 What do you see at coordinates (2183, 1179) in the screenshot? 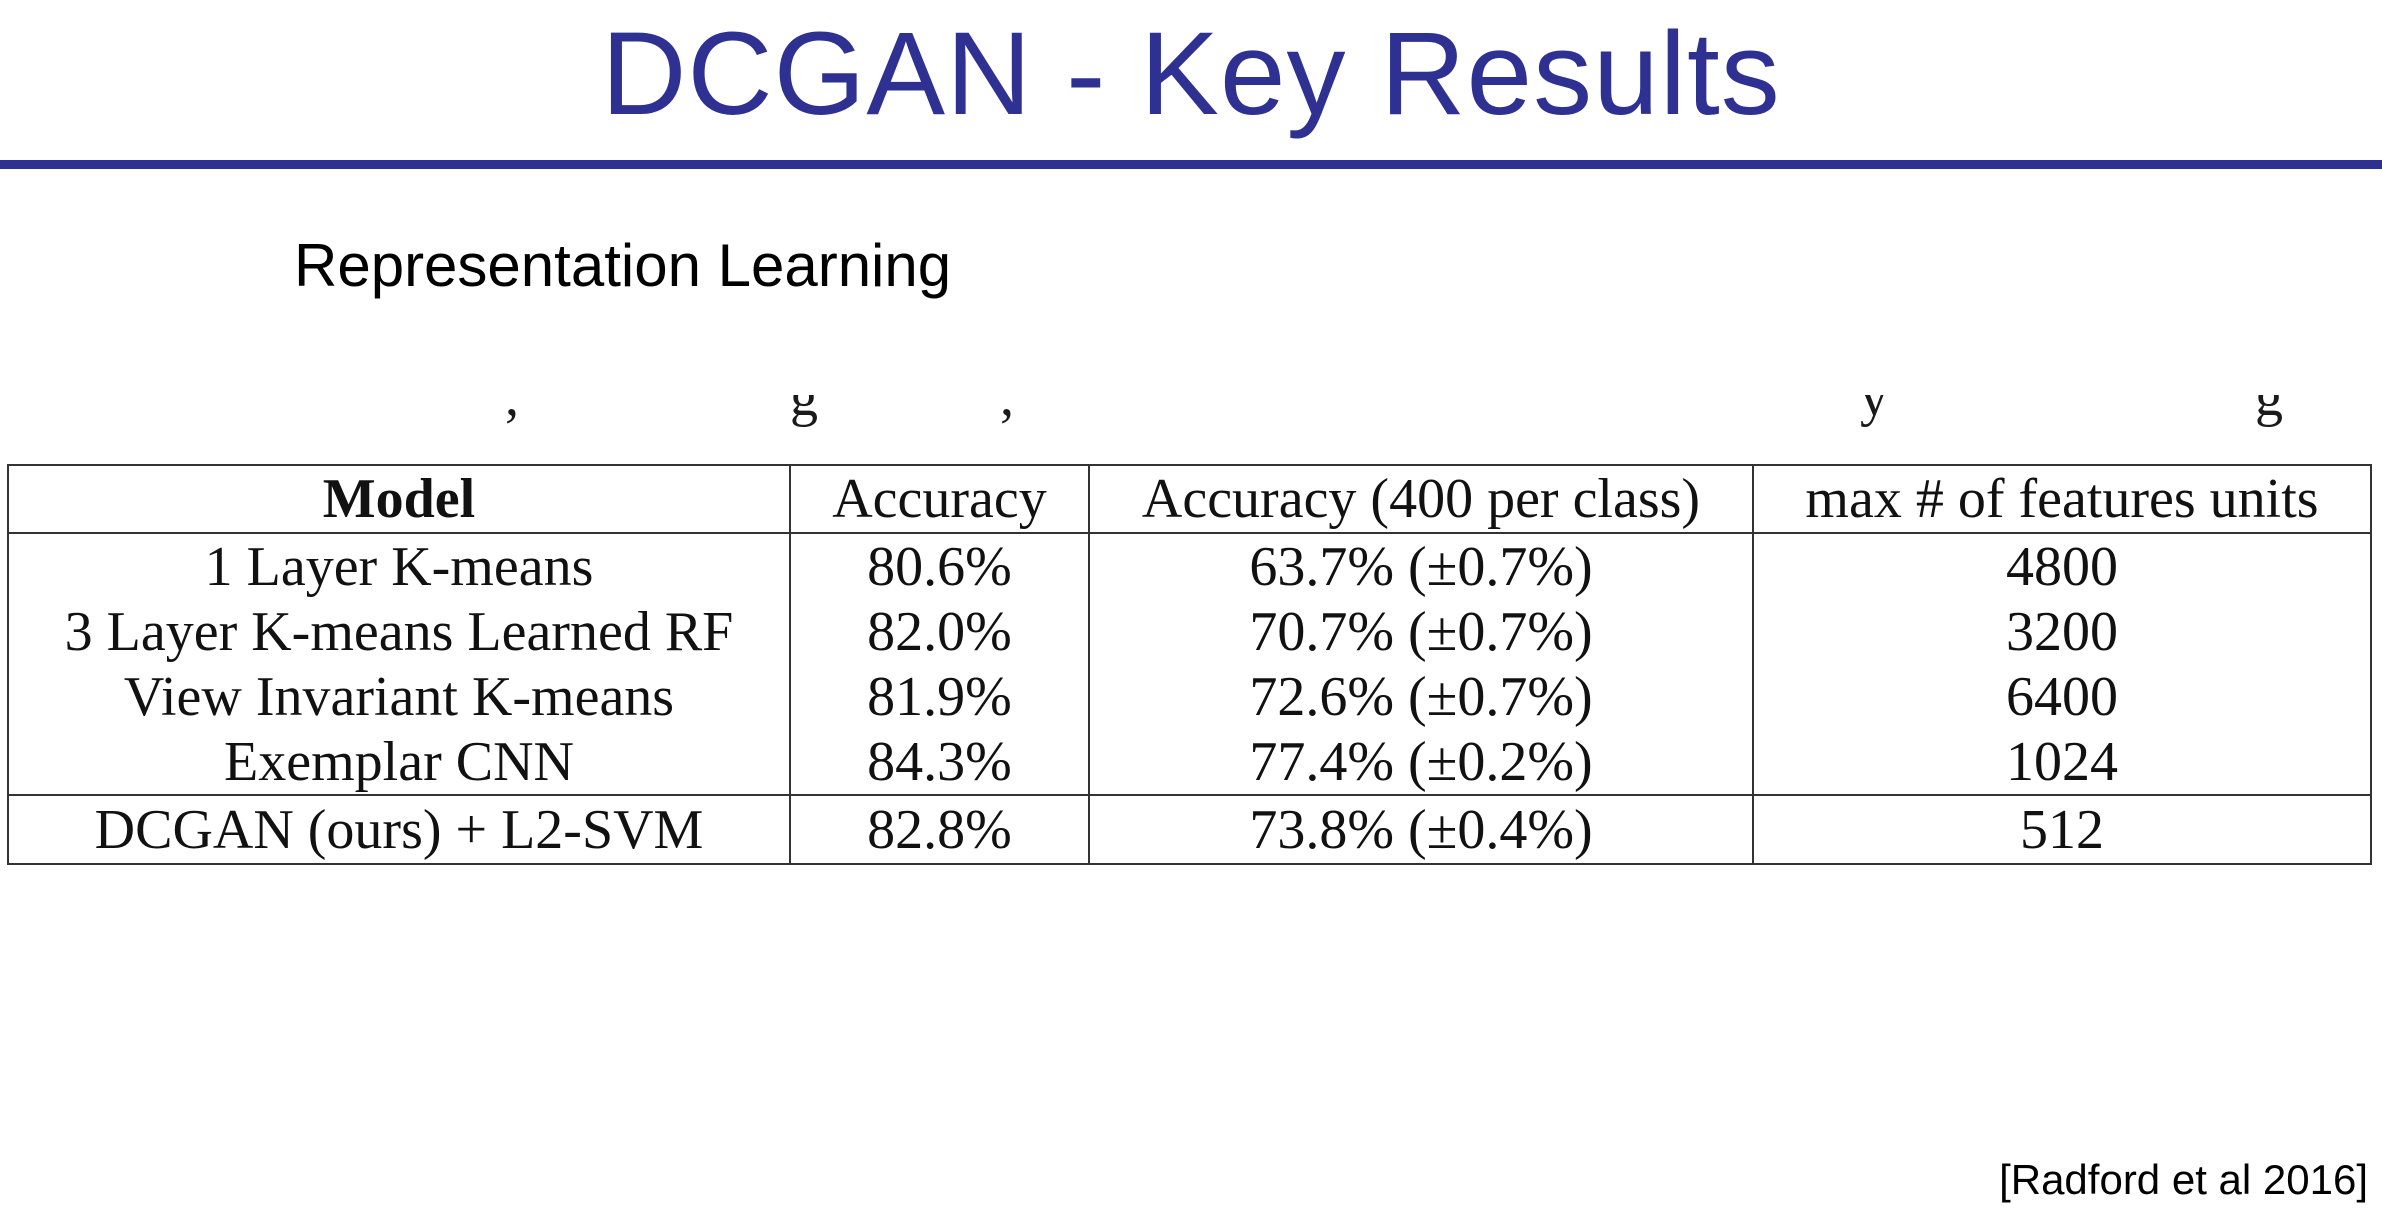
I see `citation: [Radford et al 2016]` at bounding box center [2183, 1179].